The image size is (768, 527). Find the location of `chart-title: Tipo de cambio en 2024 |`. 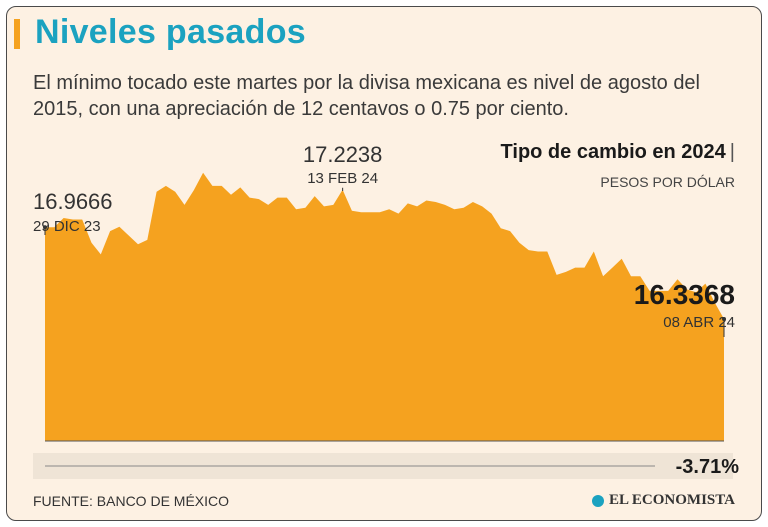

chart-title: Tipo de cambio en 2024 | is located at coordinates (618, 152).